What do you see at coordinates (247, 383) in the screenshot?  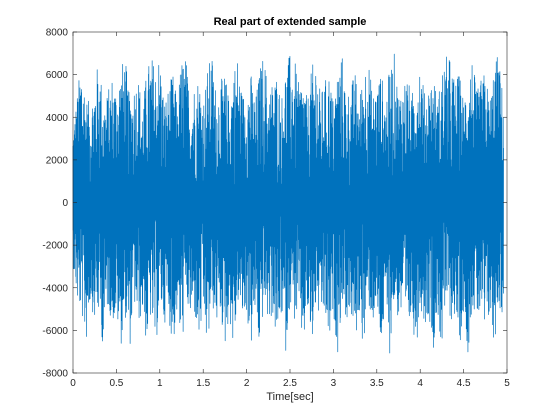 I see `x-tick-label: 2` at bounding box center [247, 383].